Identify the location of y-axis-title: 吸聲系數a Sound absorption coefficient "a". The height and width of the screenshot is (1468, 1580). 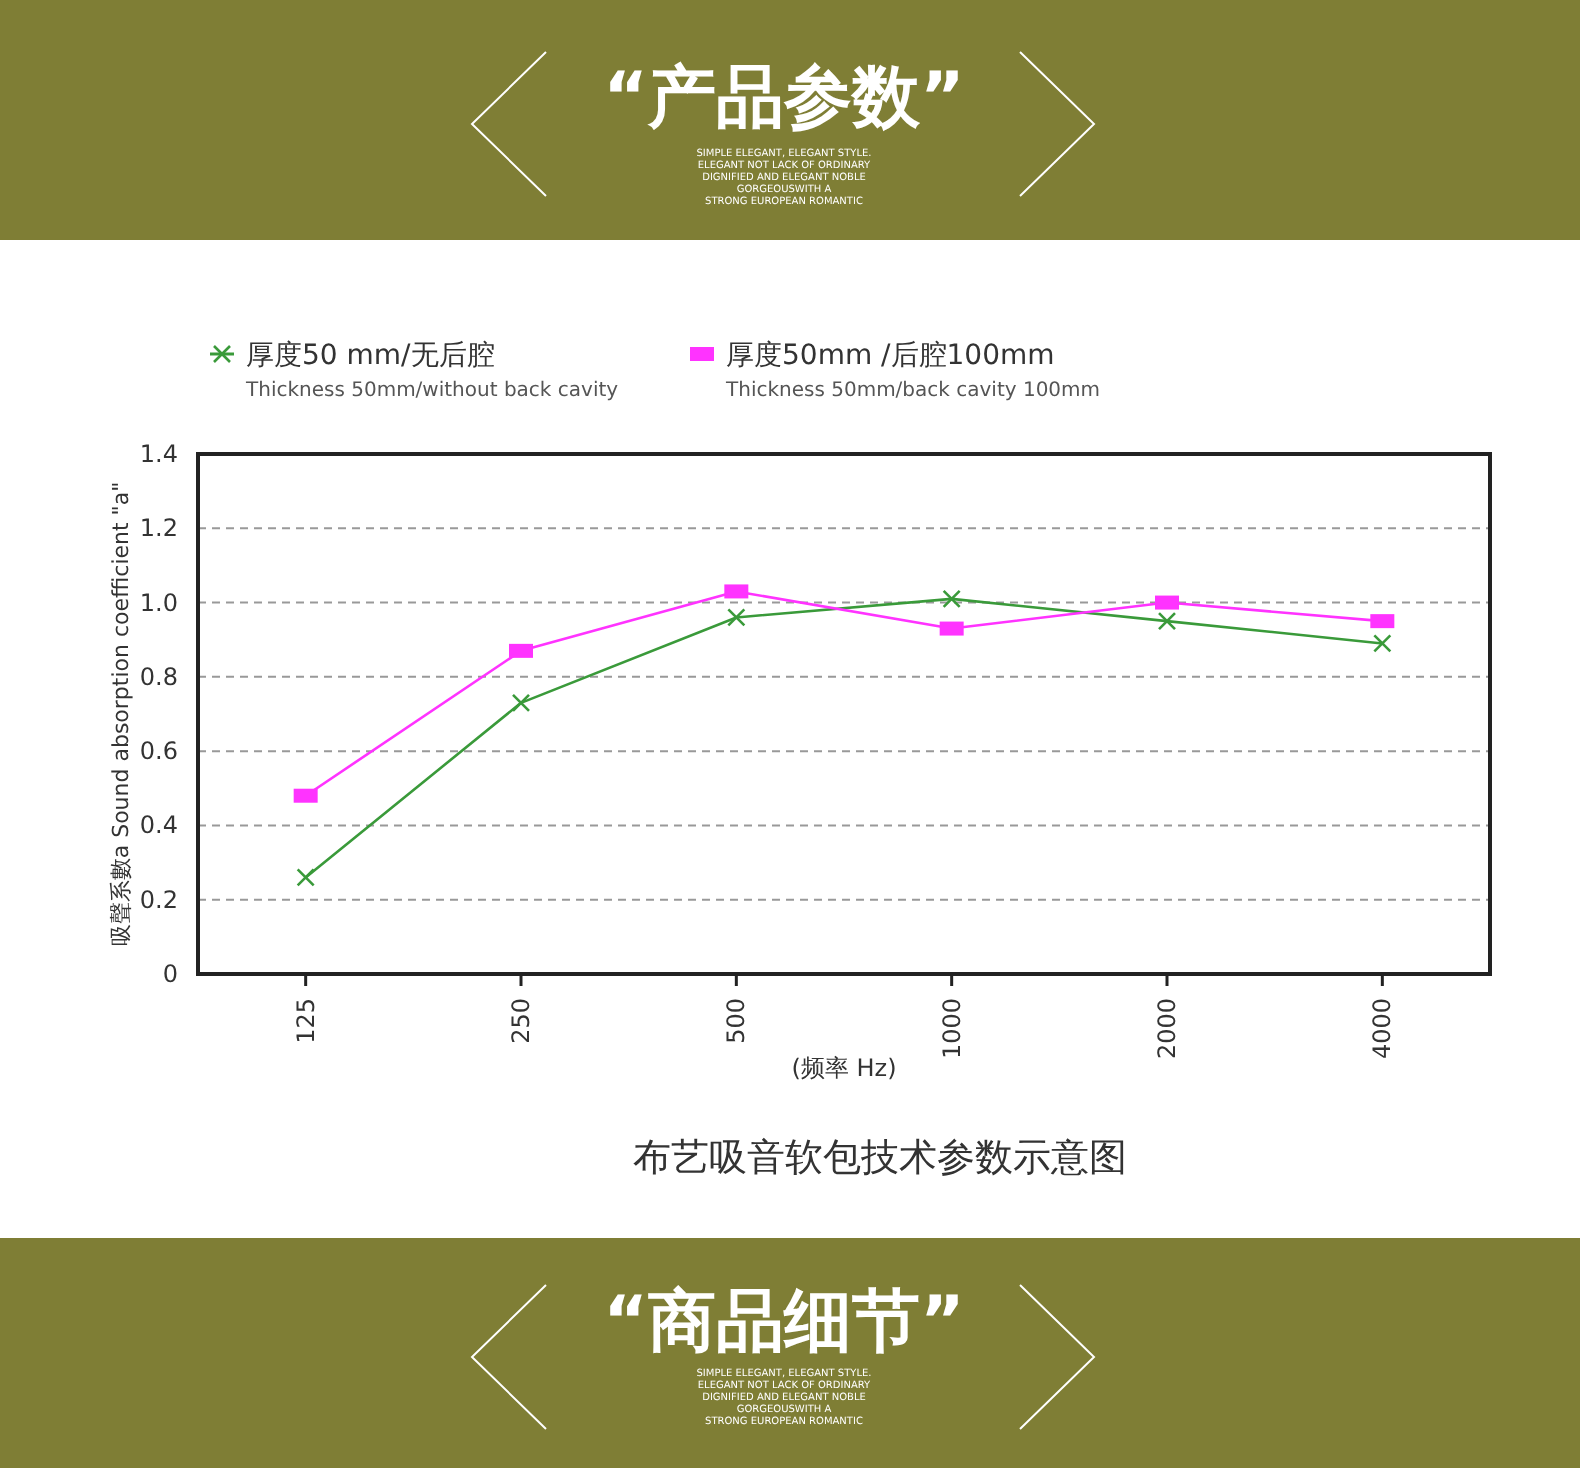
(121, 714).